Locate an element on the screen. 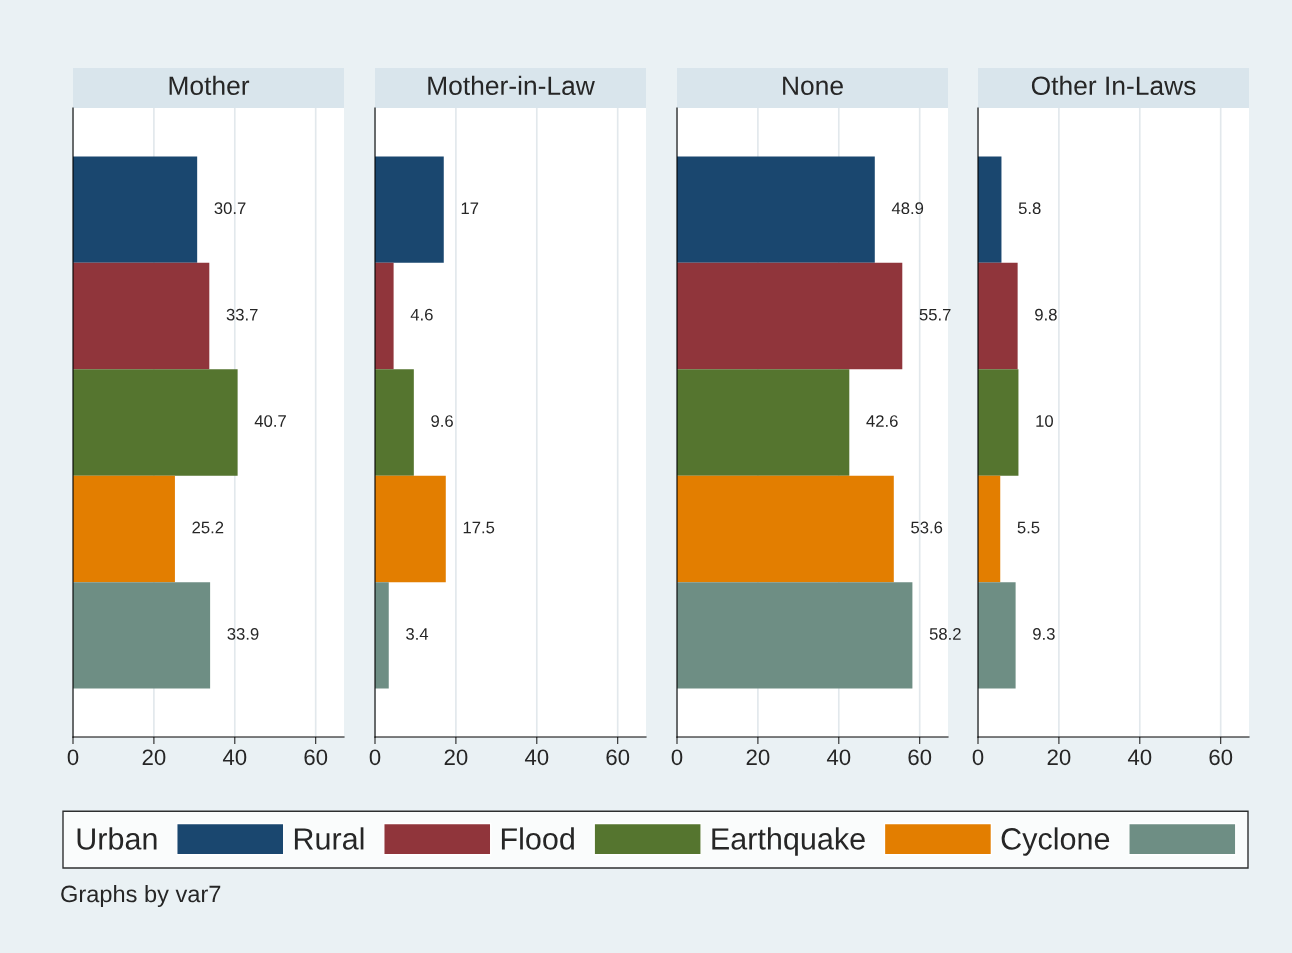 Image resolution: width=1292 pixels, height=953 pixels. data-label: 9.6 is located at coordinates (442, 421).